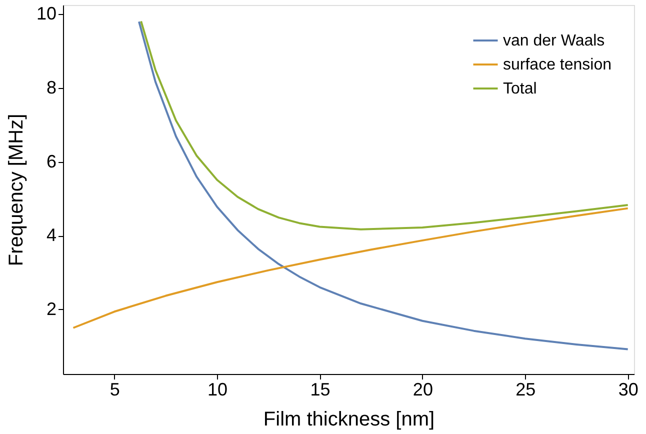 This screenshot has height=434, width=646. Describe the element at coordinates (349, 419) in the screenshot. I see `x-axis-title: Film thickness [nm]` at that location.